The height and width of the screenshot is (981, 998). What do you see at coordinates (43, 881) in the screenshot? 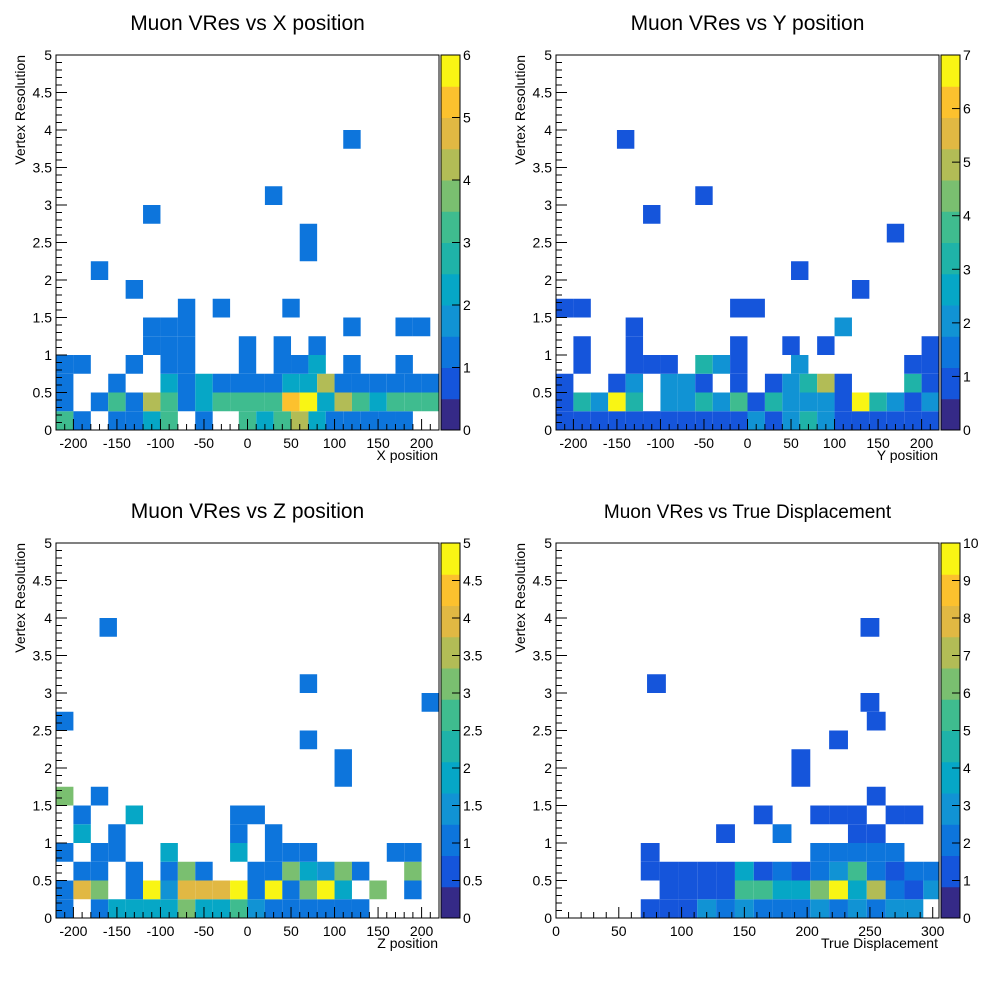
I see `y-tick-label: 0.5` at bounding box center [43, 881].